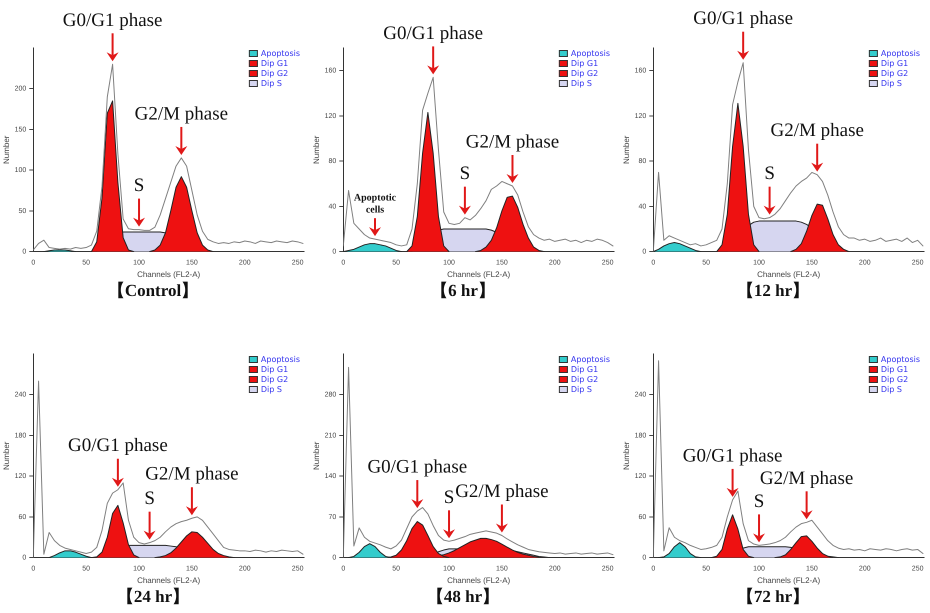  What do you see at coordinates (463, 596) in the screenshot?
I see `text: 【48 hr】` at bounding box center [463, 596].